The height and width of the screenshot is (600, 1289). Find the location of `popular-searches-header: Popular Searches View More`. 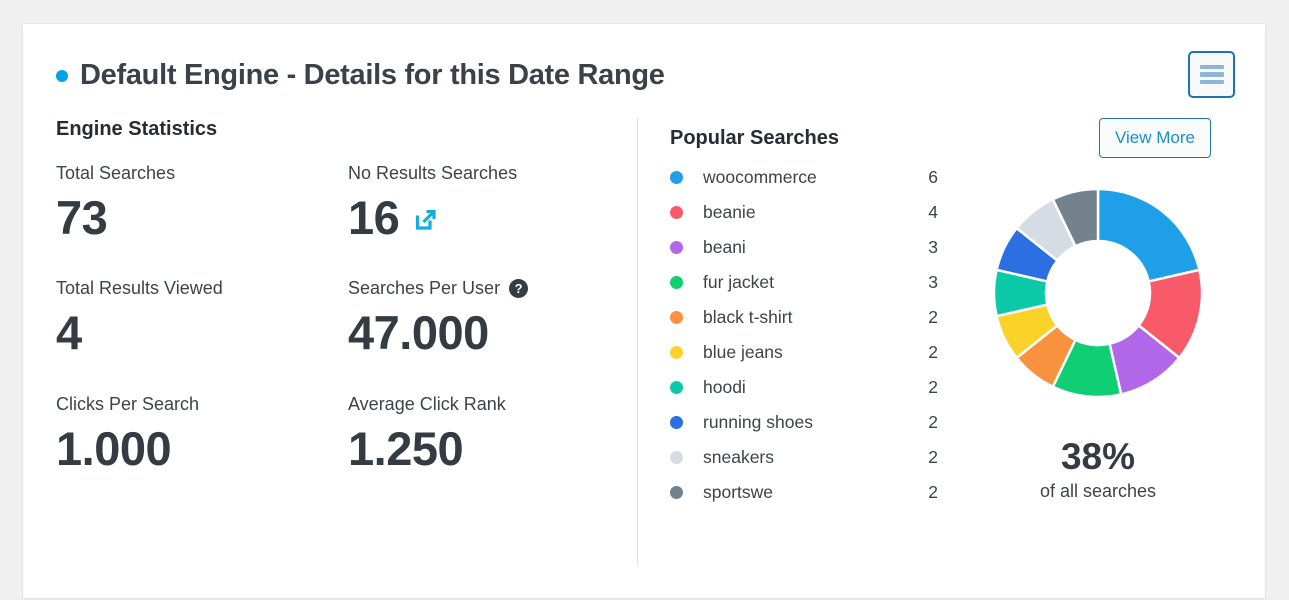

popular-searches-header: Popular Searches View More is located at coordinates (940, 138).